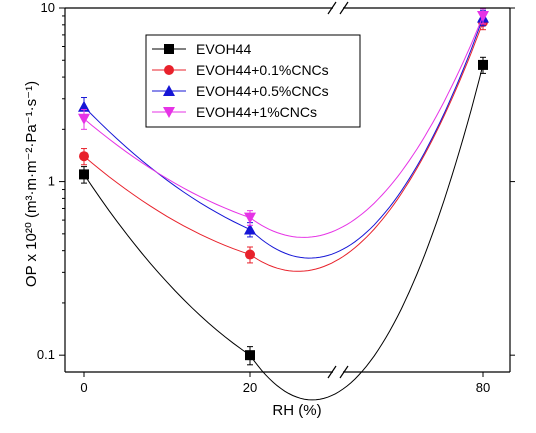 This screenshot has height=433, width=536. What do you see at coordinates (250, 387) in the screenshot?
I see `x-tick-label: 20` at bounding box center [250, 387].